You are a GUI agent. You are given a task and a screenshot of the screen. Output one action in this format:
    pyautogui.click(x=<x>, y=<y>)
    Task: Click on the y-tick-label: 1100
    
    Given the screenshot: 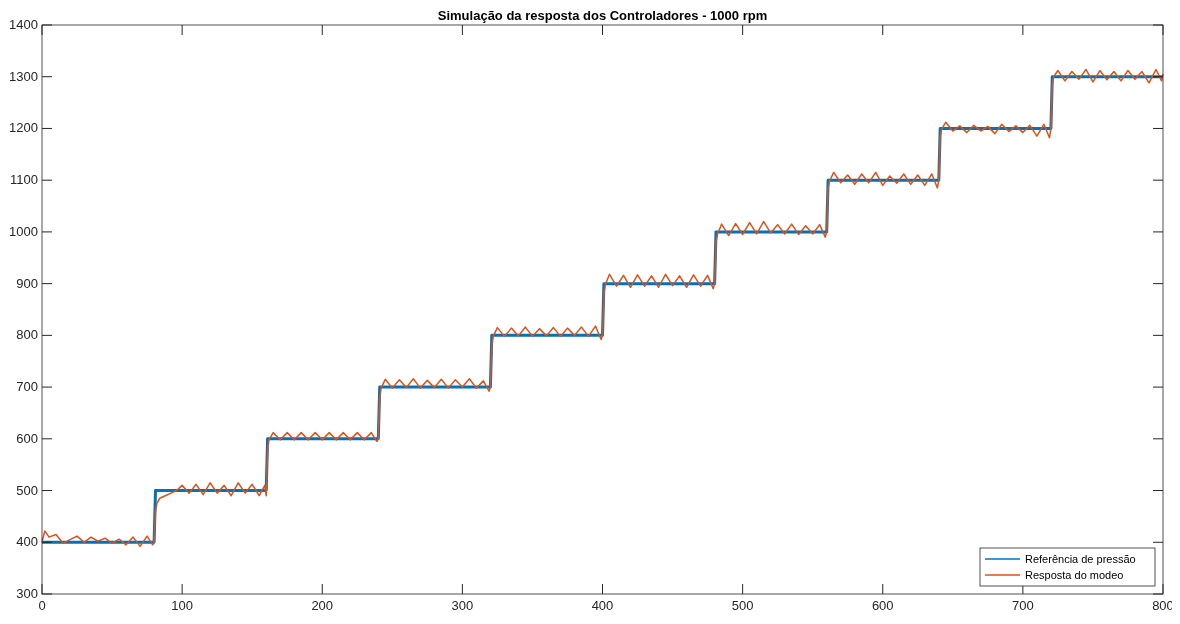 What is the action you would take?
    pyautogui.click(x=24, y=180)
    